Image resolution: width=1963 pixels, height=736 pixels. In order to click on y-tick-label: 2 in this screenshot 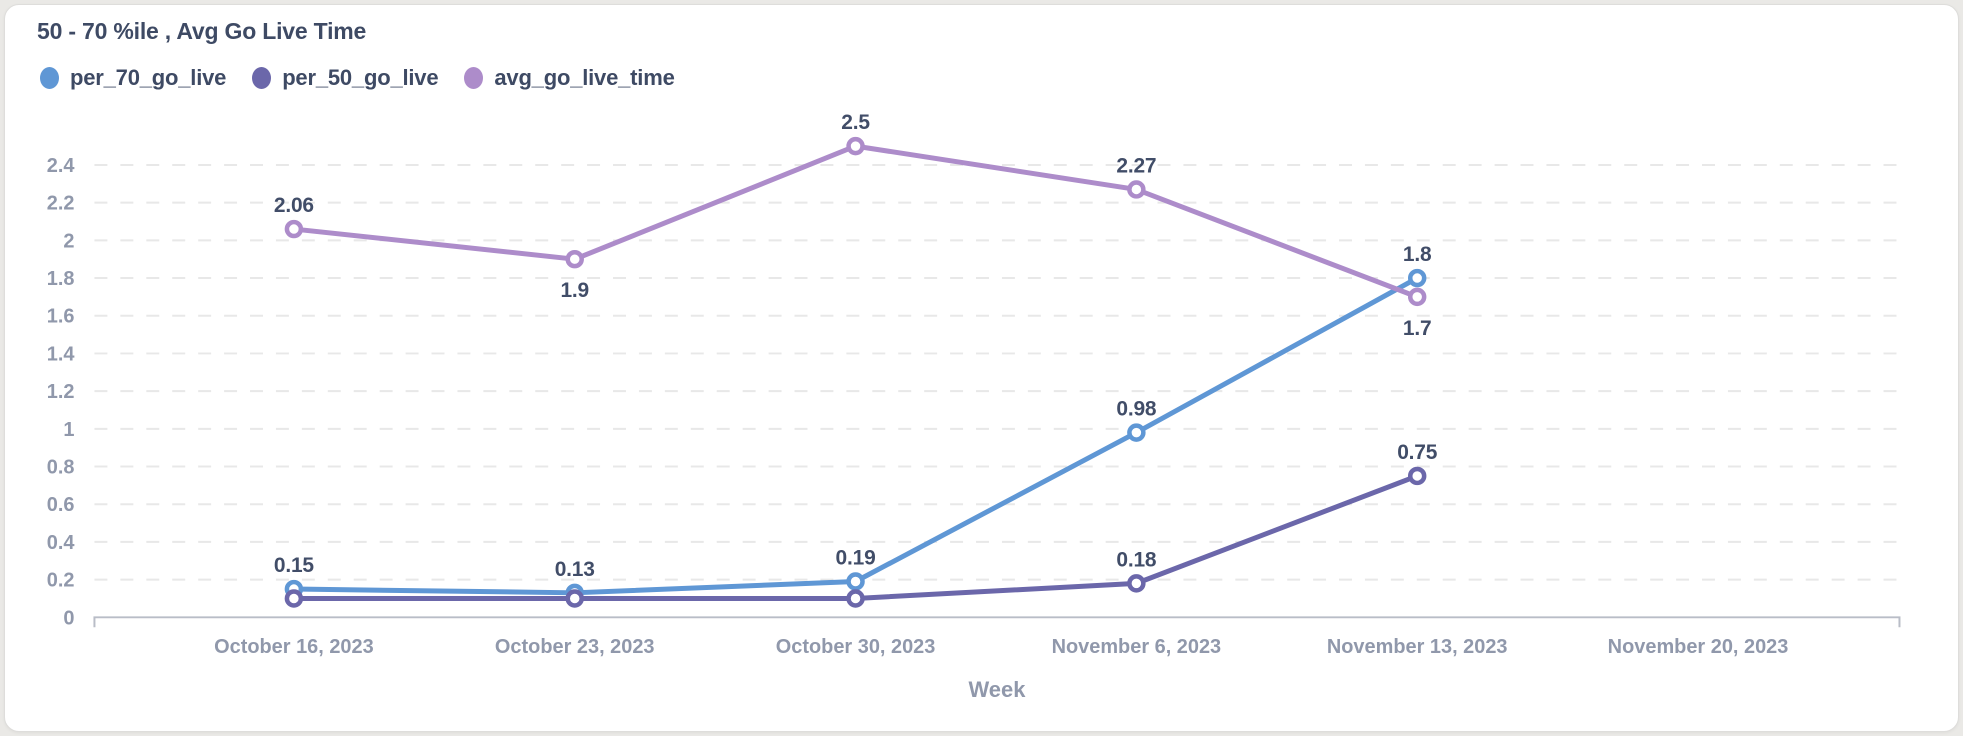, I will do `click(68, 241)`.